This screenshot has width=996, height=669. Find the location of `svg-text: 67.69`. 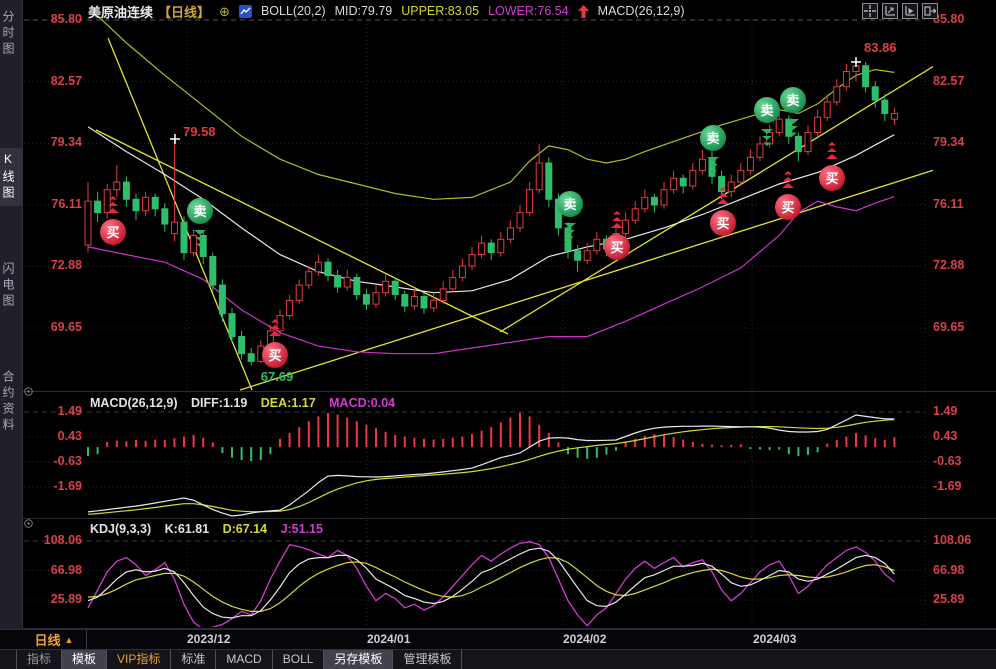

svg-text: 67.69 is located at coordinates (277, 376).